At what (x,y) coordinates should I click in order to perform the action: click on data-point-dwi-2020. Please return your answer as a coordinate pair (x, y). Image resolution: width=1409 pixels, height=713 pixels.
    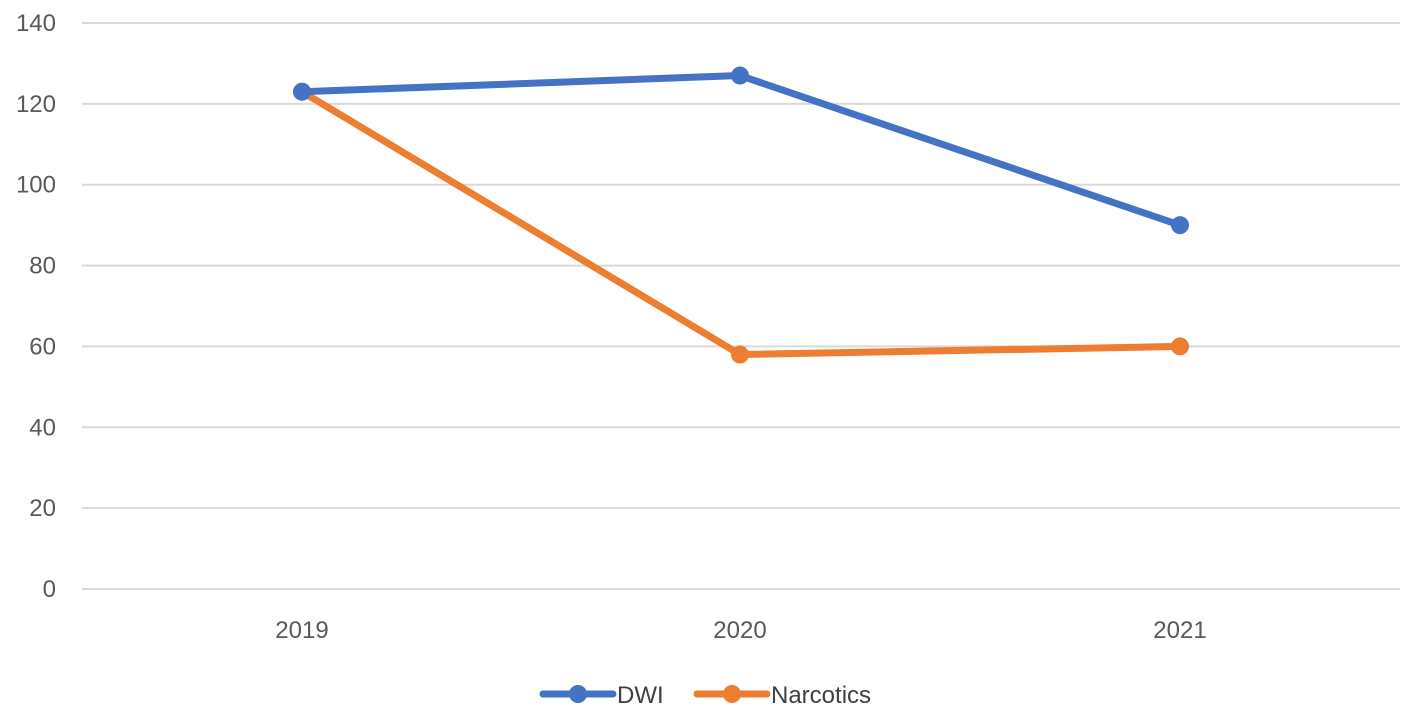
    Looking at the image, I should click on (740, 75).